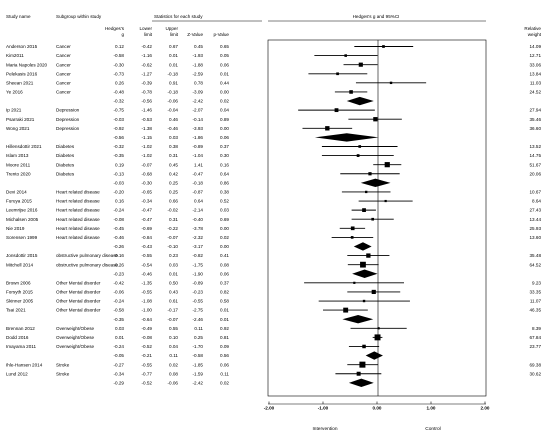 The width and height of the screenshot is (550, 438). Describe the element at coordinates (198, 228) in the screenshot. I see `z-value-cell: -3.78` at that location.